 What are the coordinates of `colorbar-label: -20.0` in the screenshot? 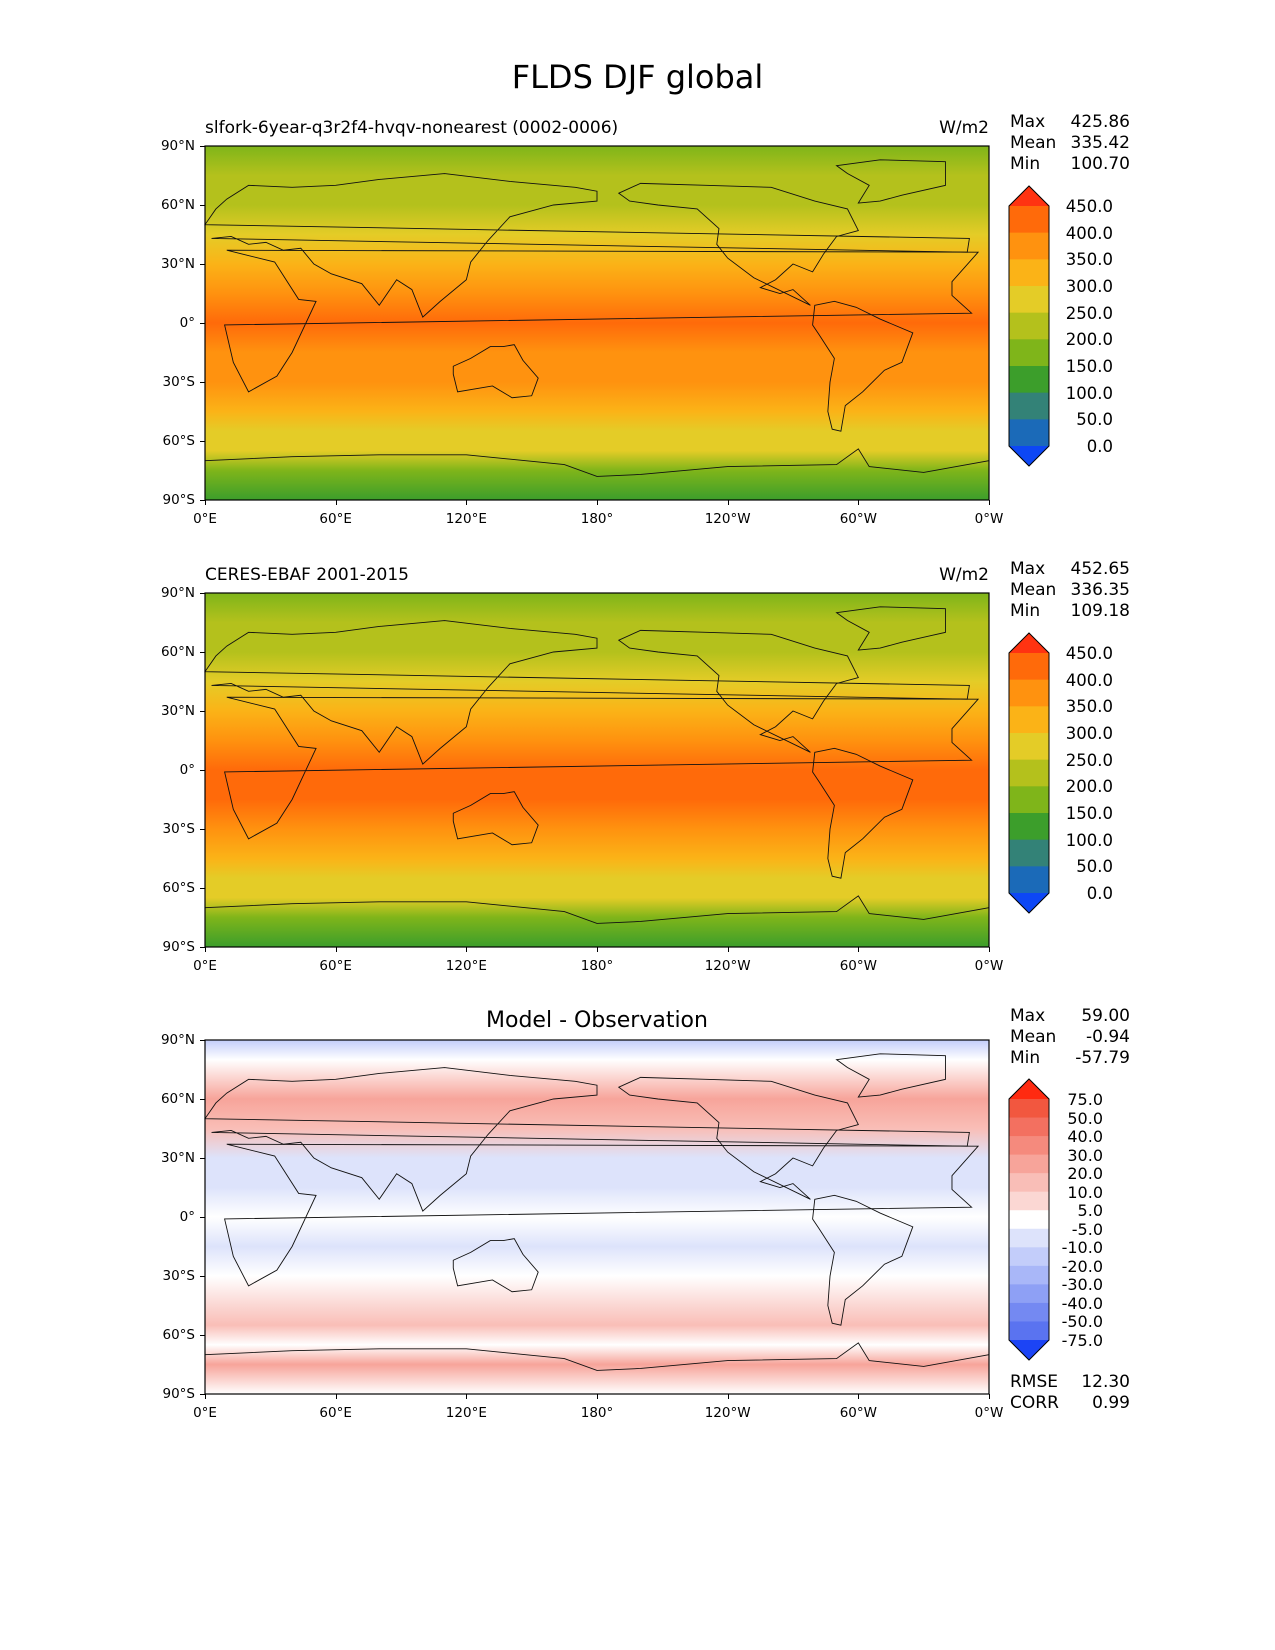 It's located at (1082, 1266).